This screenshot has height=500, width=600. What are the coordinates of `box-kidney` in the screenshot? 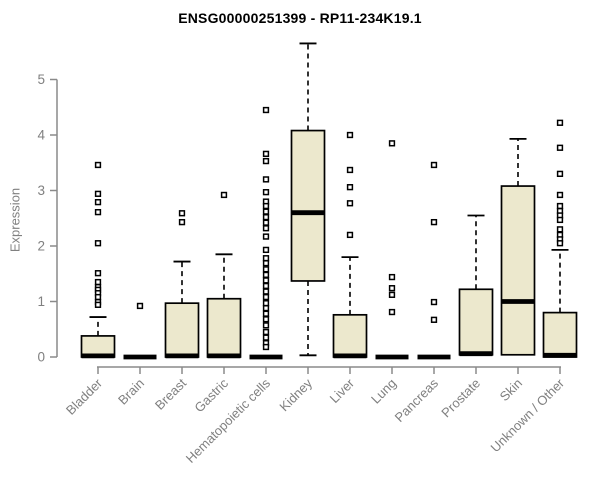 It's located at (308, 199).